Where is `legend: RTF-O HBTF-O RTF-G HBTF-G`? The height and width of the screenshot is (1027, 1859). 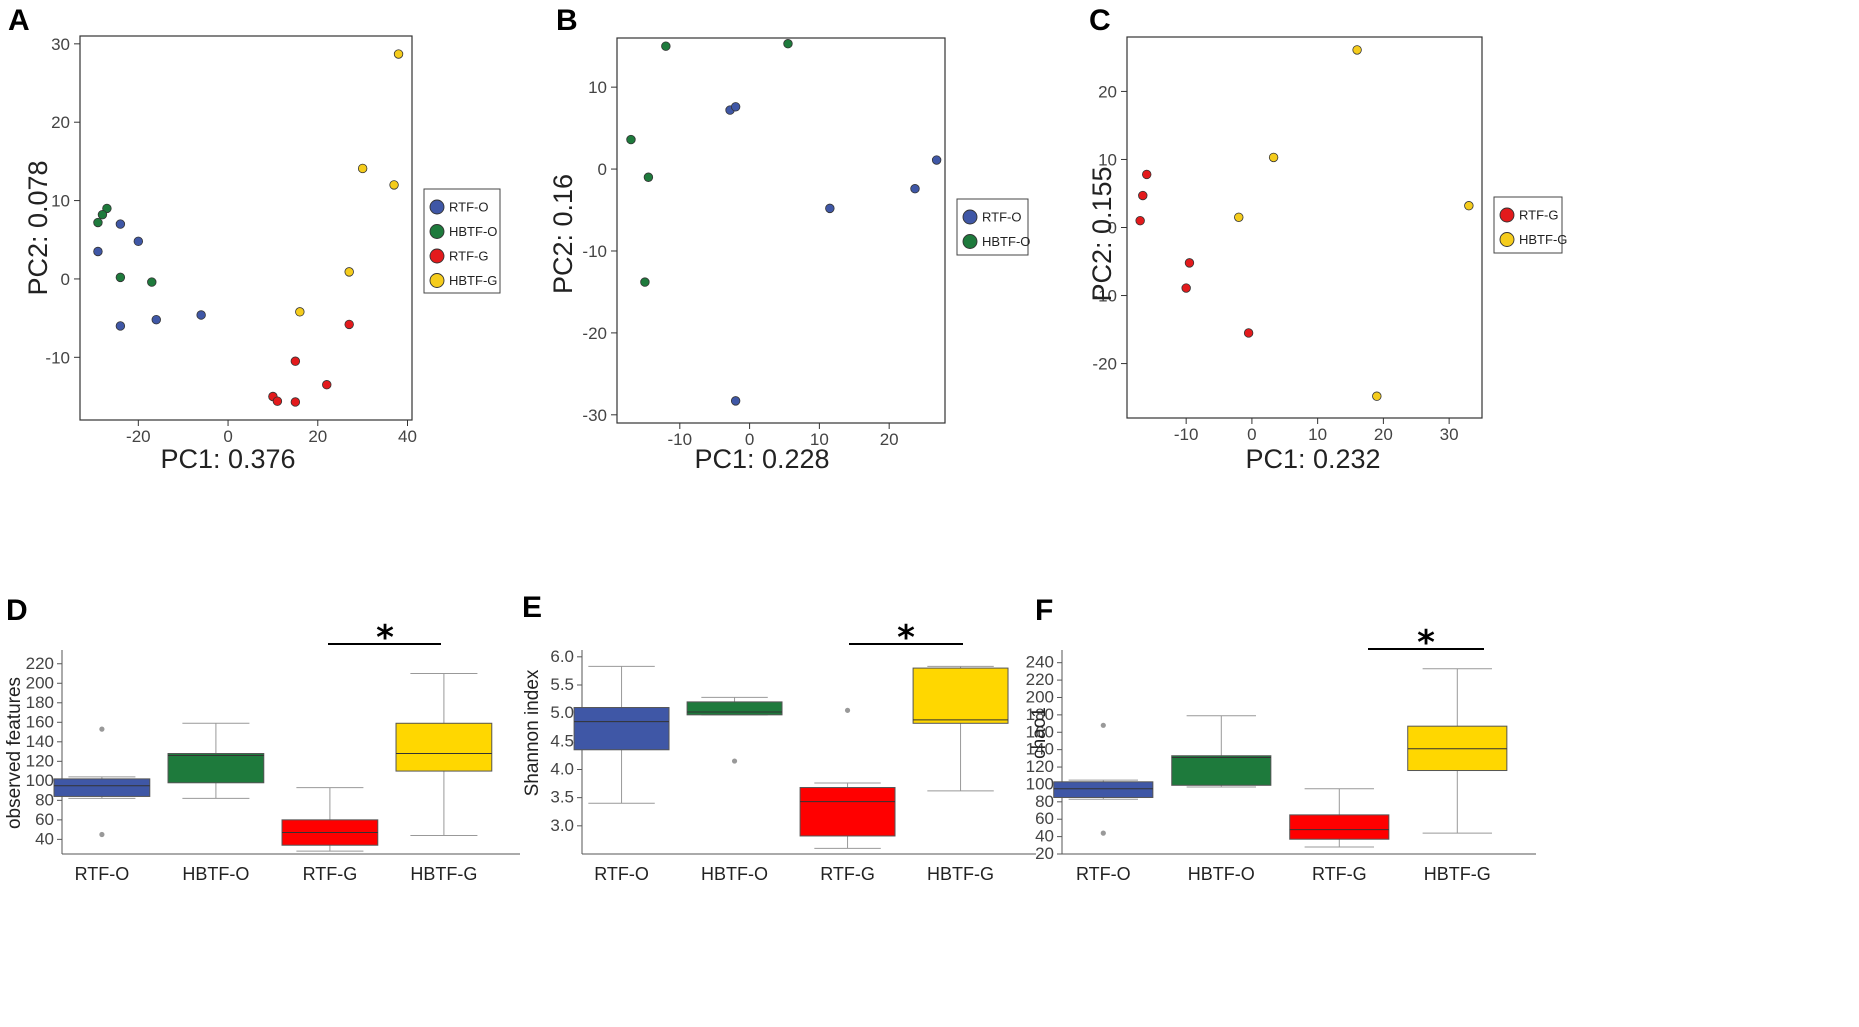
legend: RTF-O HBTF-O RTF-G HBTF-G is located at coordinates (462, 241).